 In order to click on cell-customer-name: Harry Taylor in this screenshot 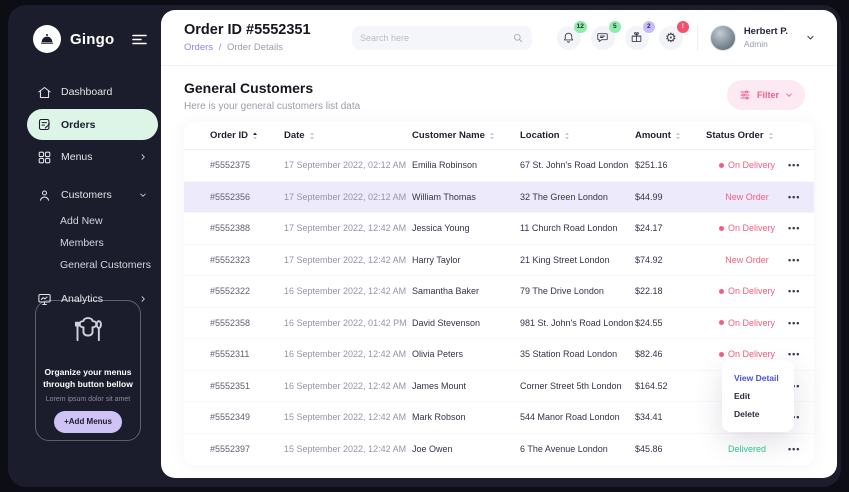, I will do `click(436, 259)`.